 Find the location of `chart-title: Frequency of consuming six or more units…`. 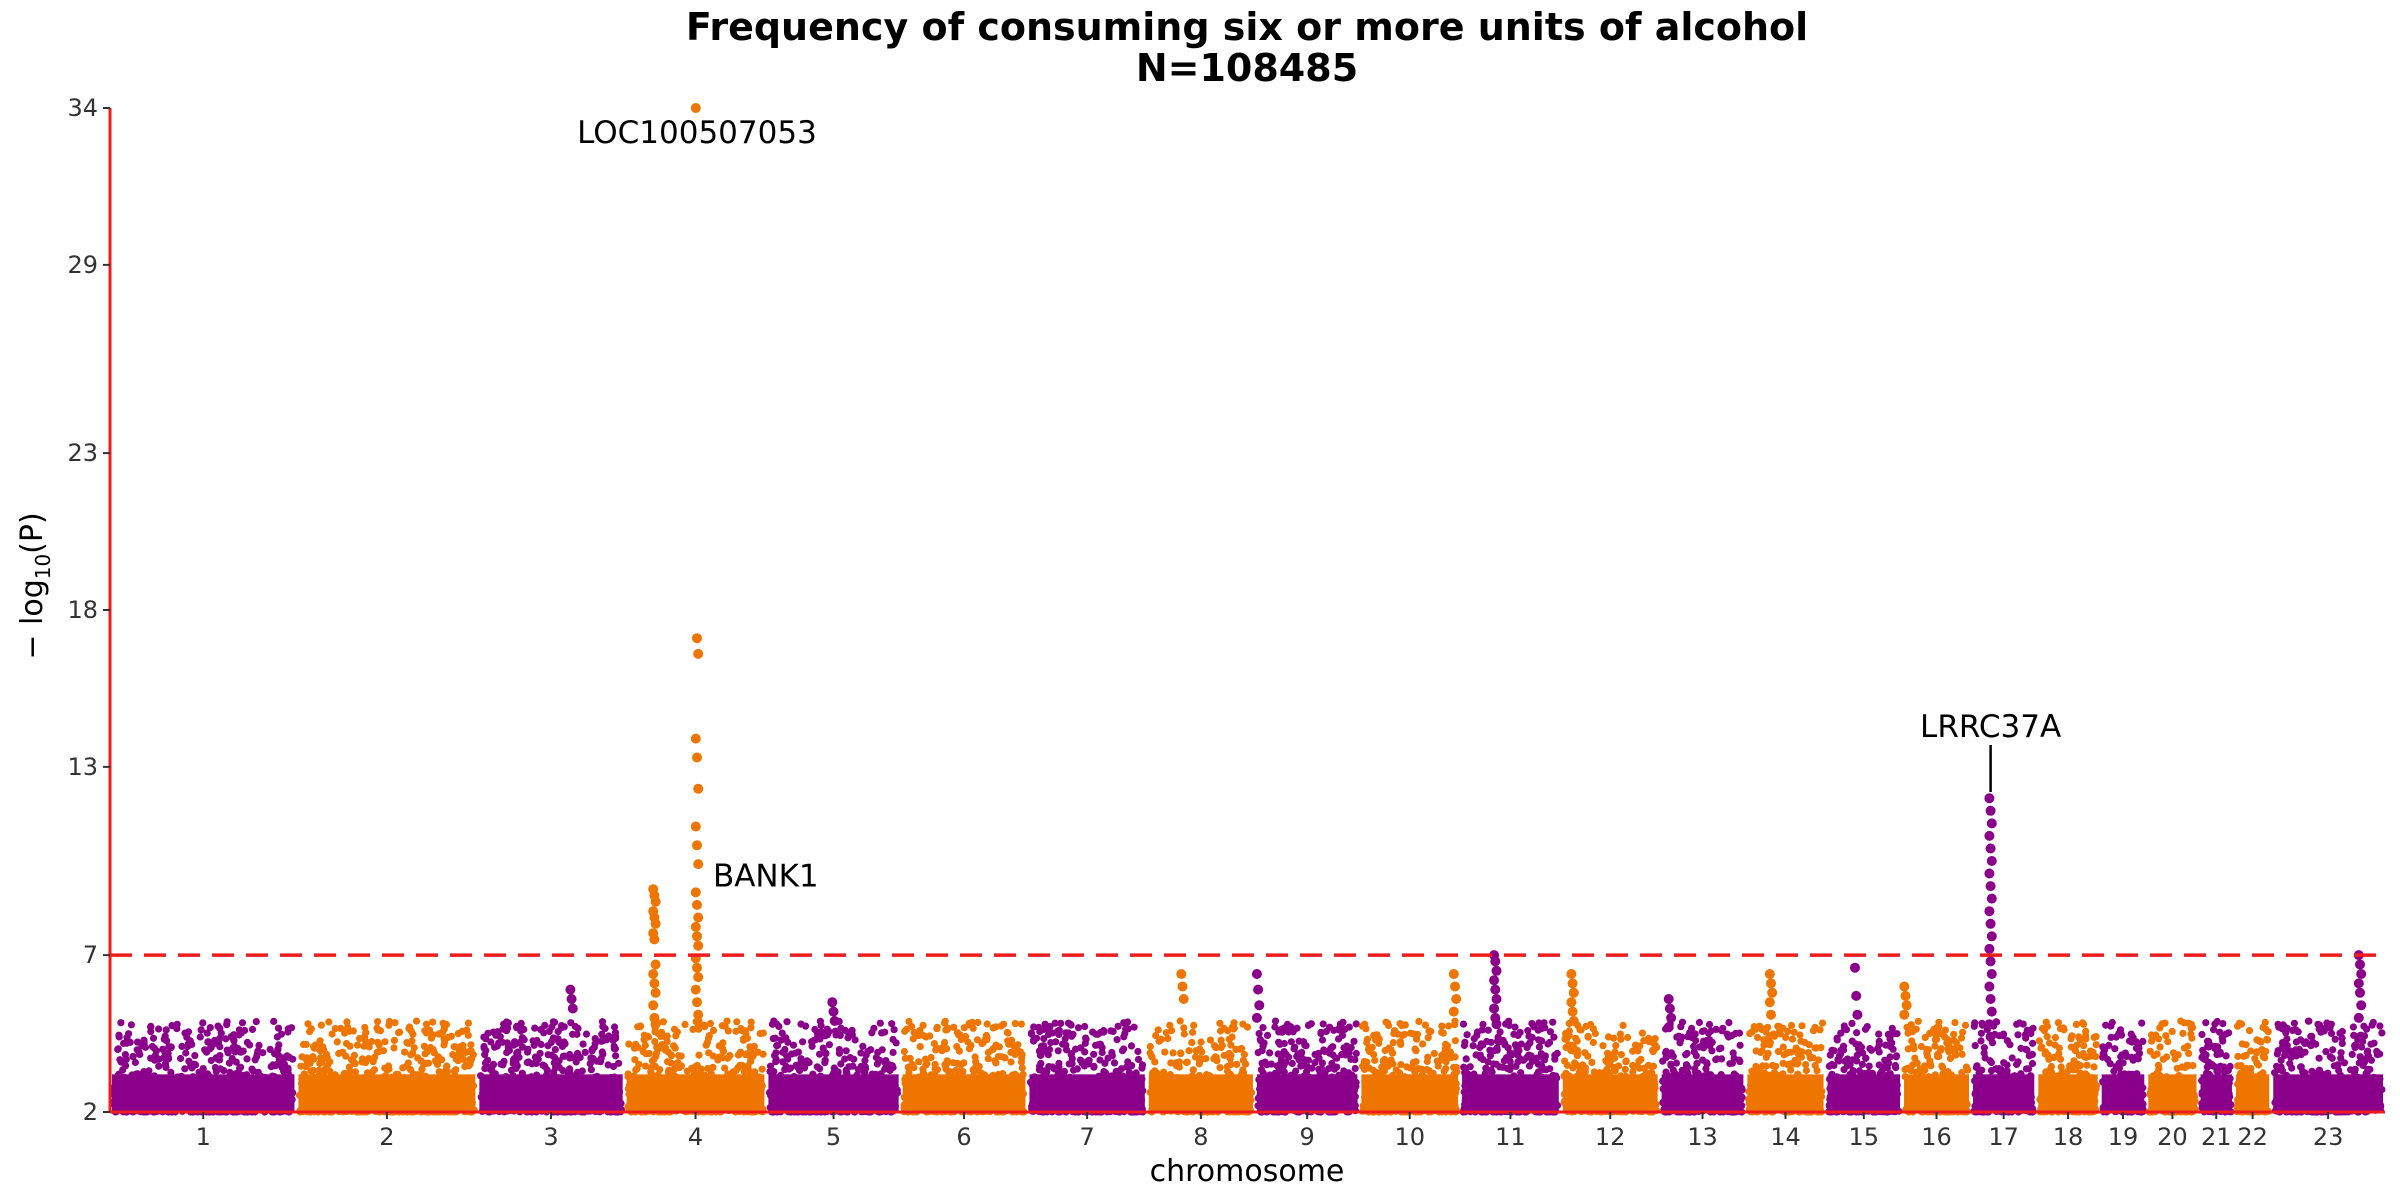

chart-title: Frequency of consuming six or more units… is located at coordinates (1247, 27).